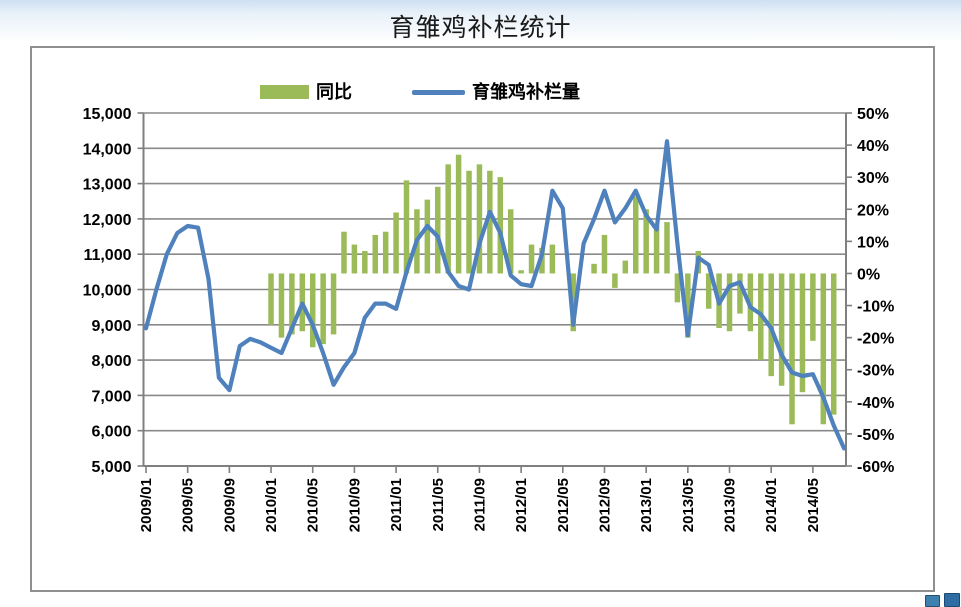  Describe the element at coordinates (873, 114) in the screenshot. I see `right-axis-label: 50%` at that location.